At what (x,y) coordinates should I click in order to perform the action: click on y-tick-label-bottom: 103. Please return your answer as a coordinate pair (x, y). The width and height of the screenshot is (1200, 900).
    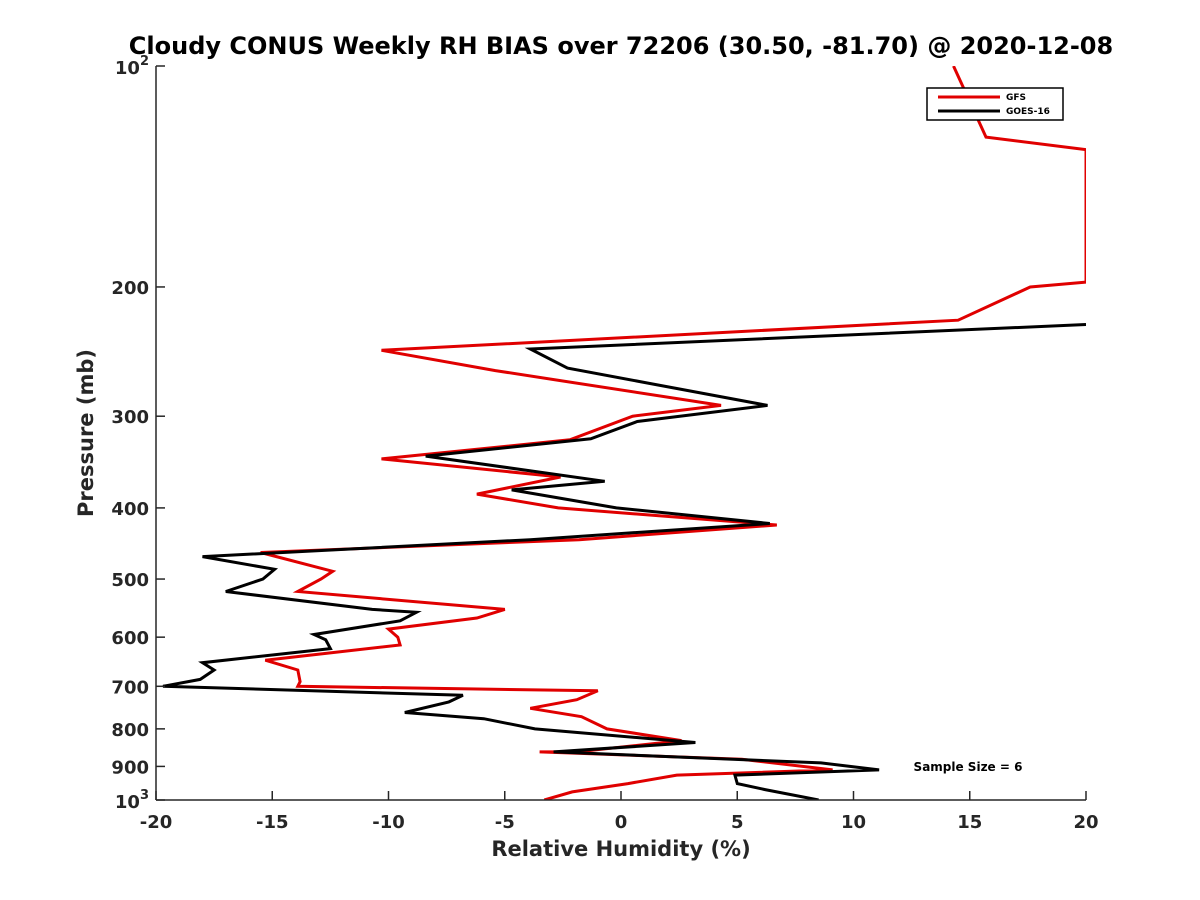
    Looking at the image, I should click on (132, 800).